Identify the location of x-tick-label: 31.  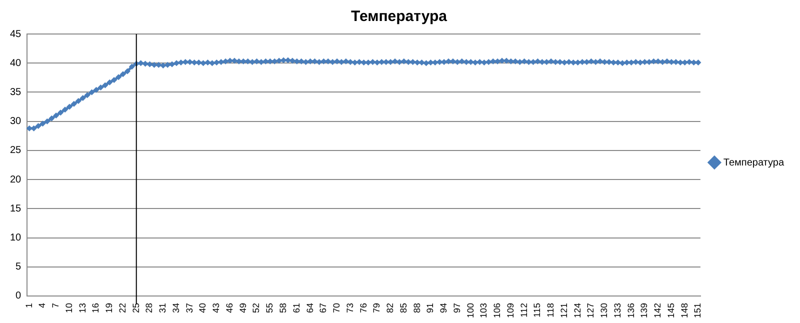
(163, 307).